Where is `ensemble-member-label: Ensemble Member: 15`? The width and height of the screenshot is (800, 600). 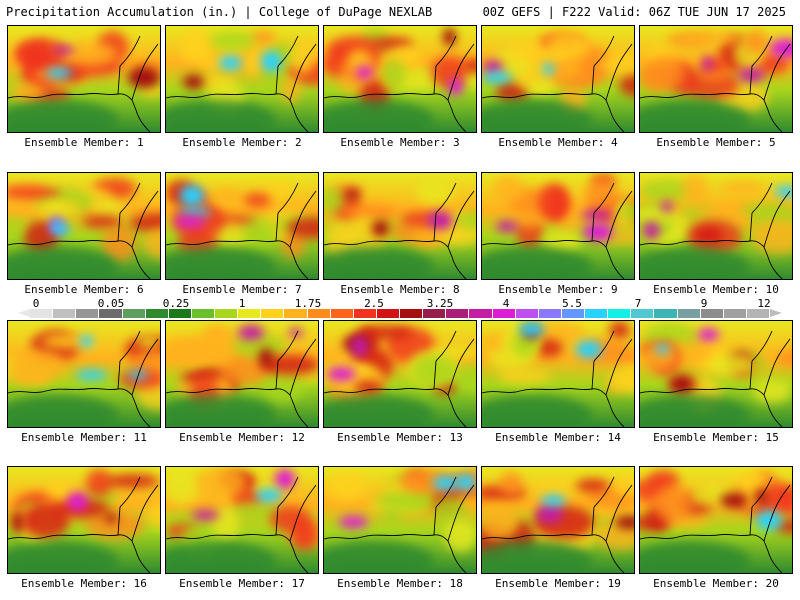
ensemble-member-label: Ensemble Member: 15 is located at coordinates (716, 437).